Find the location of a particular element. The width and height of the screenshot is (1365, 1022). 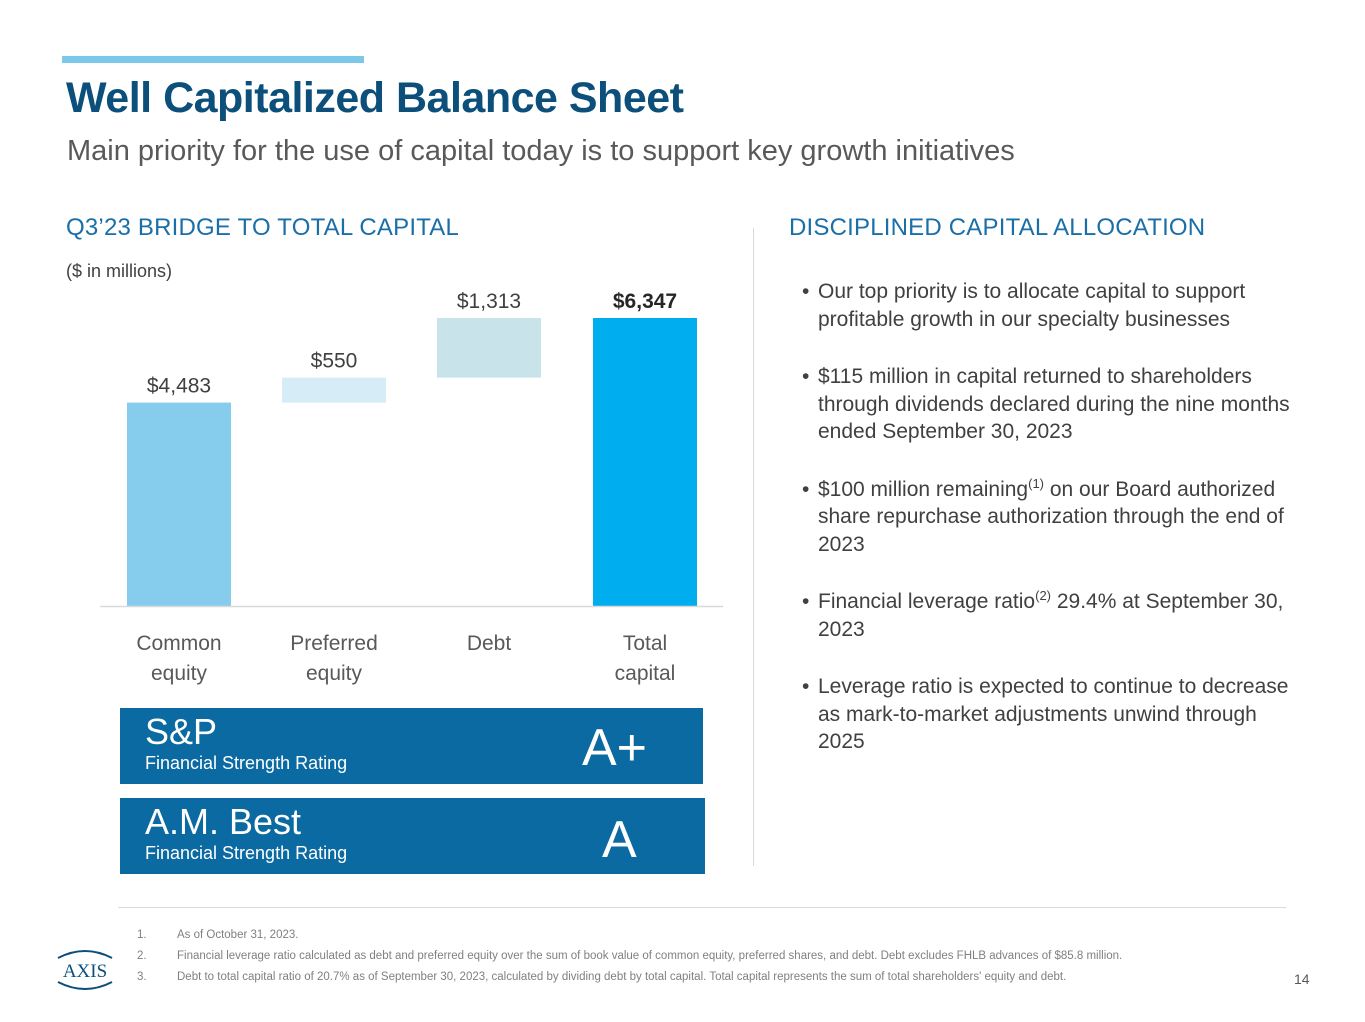

allocation-heading: DISCIPLINED CAPITAL ALLOCATION is located at coordinates (997, 227).